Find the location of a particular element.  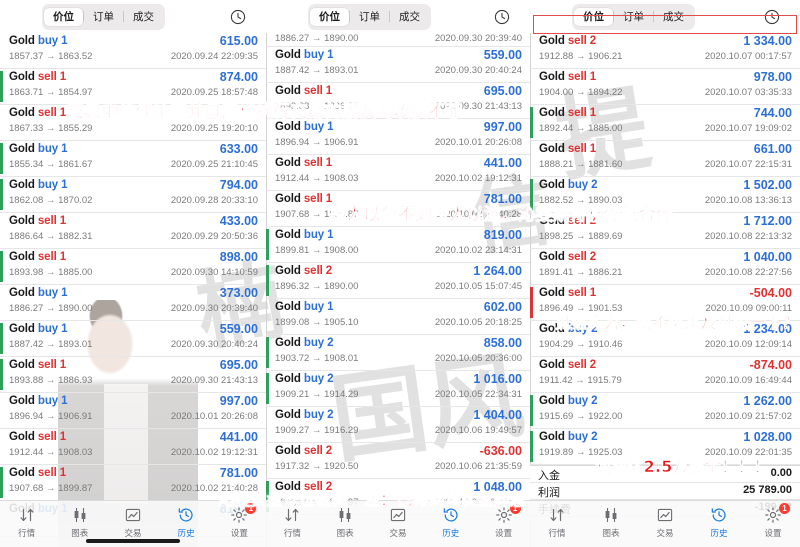

row-prices: 1917.32 → 1920.50 is located at coordinates (317, 466).